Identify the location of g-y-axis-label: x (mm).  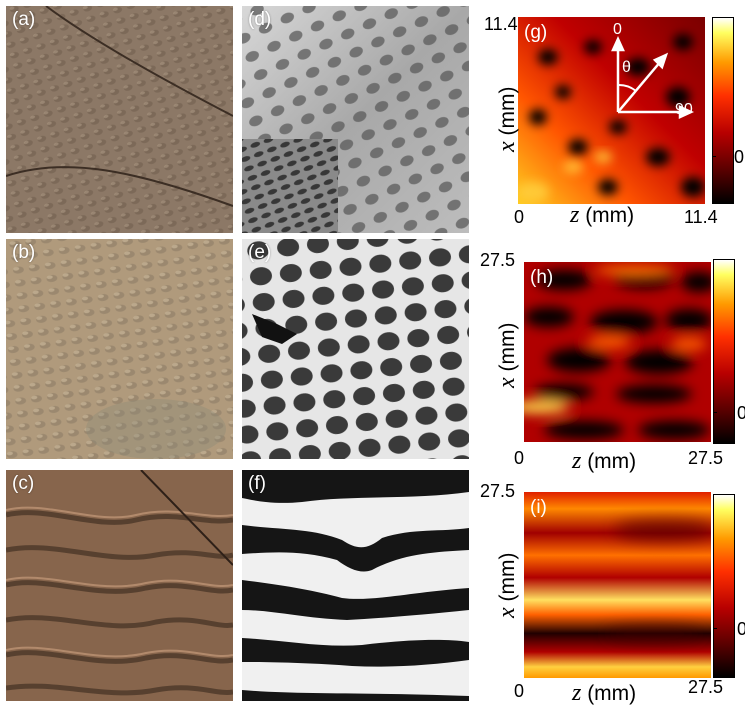
(507, 119).